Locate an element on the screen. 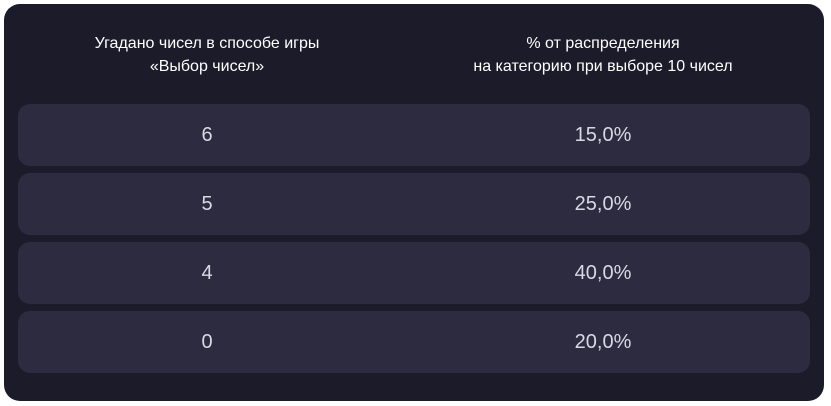 The image size is (831, 406). guessed-count-cell: 4 is located at coordinates (207, 273).